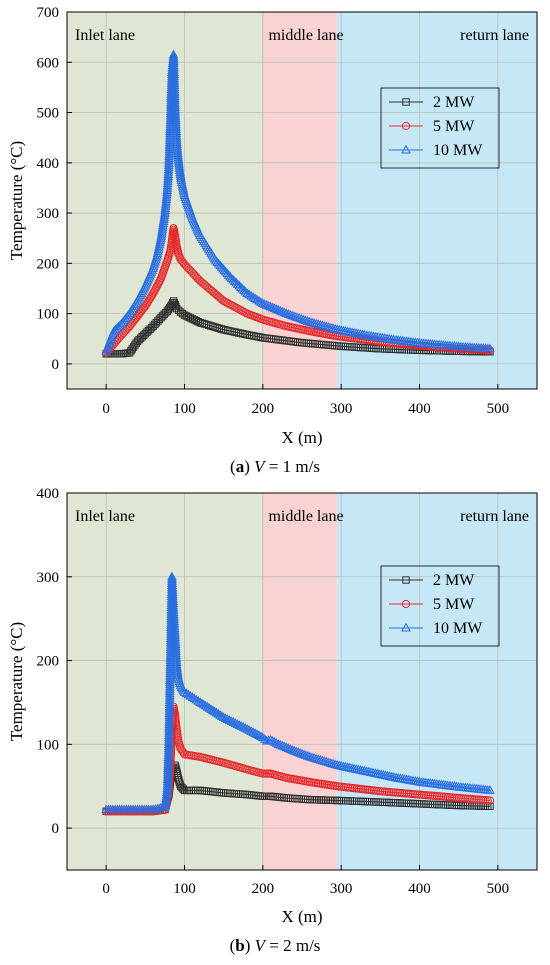  Describe the element at coordinates (16, 681) in the screenshot. I see `y-axis-label: Temperature (°C)` at that location.